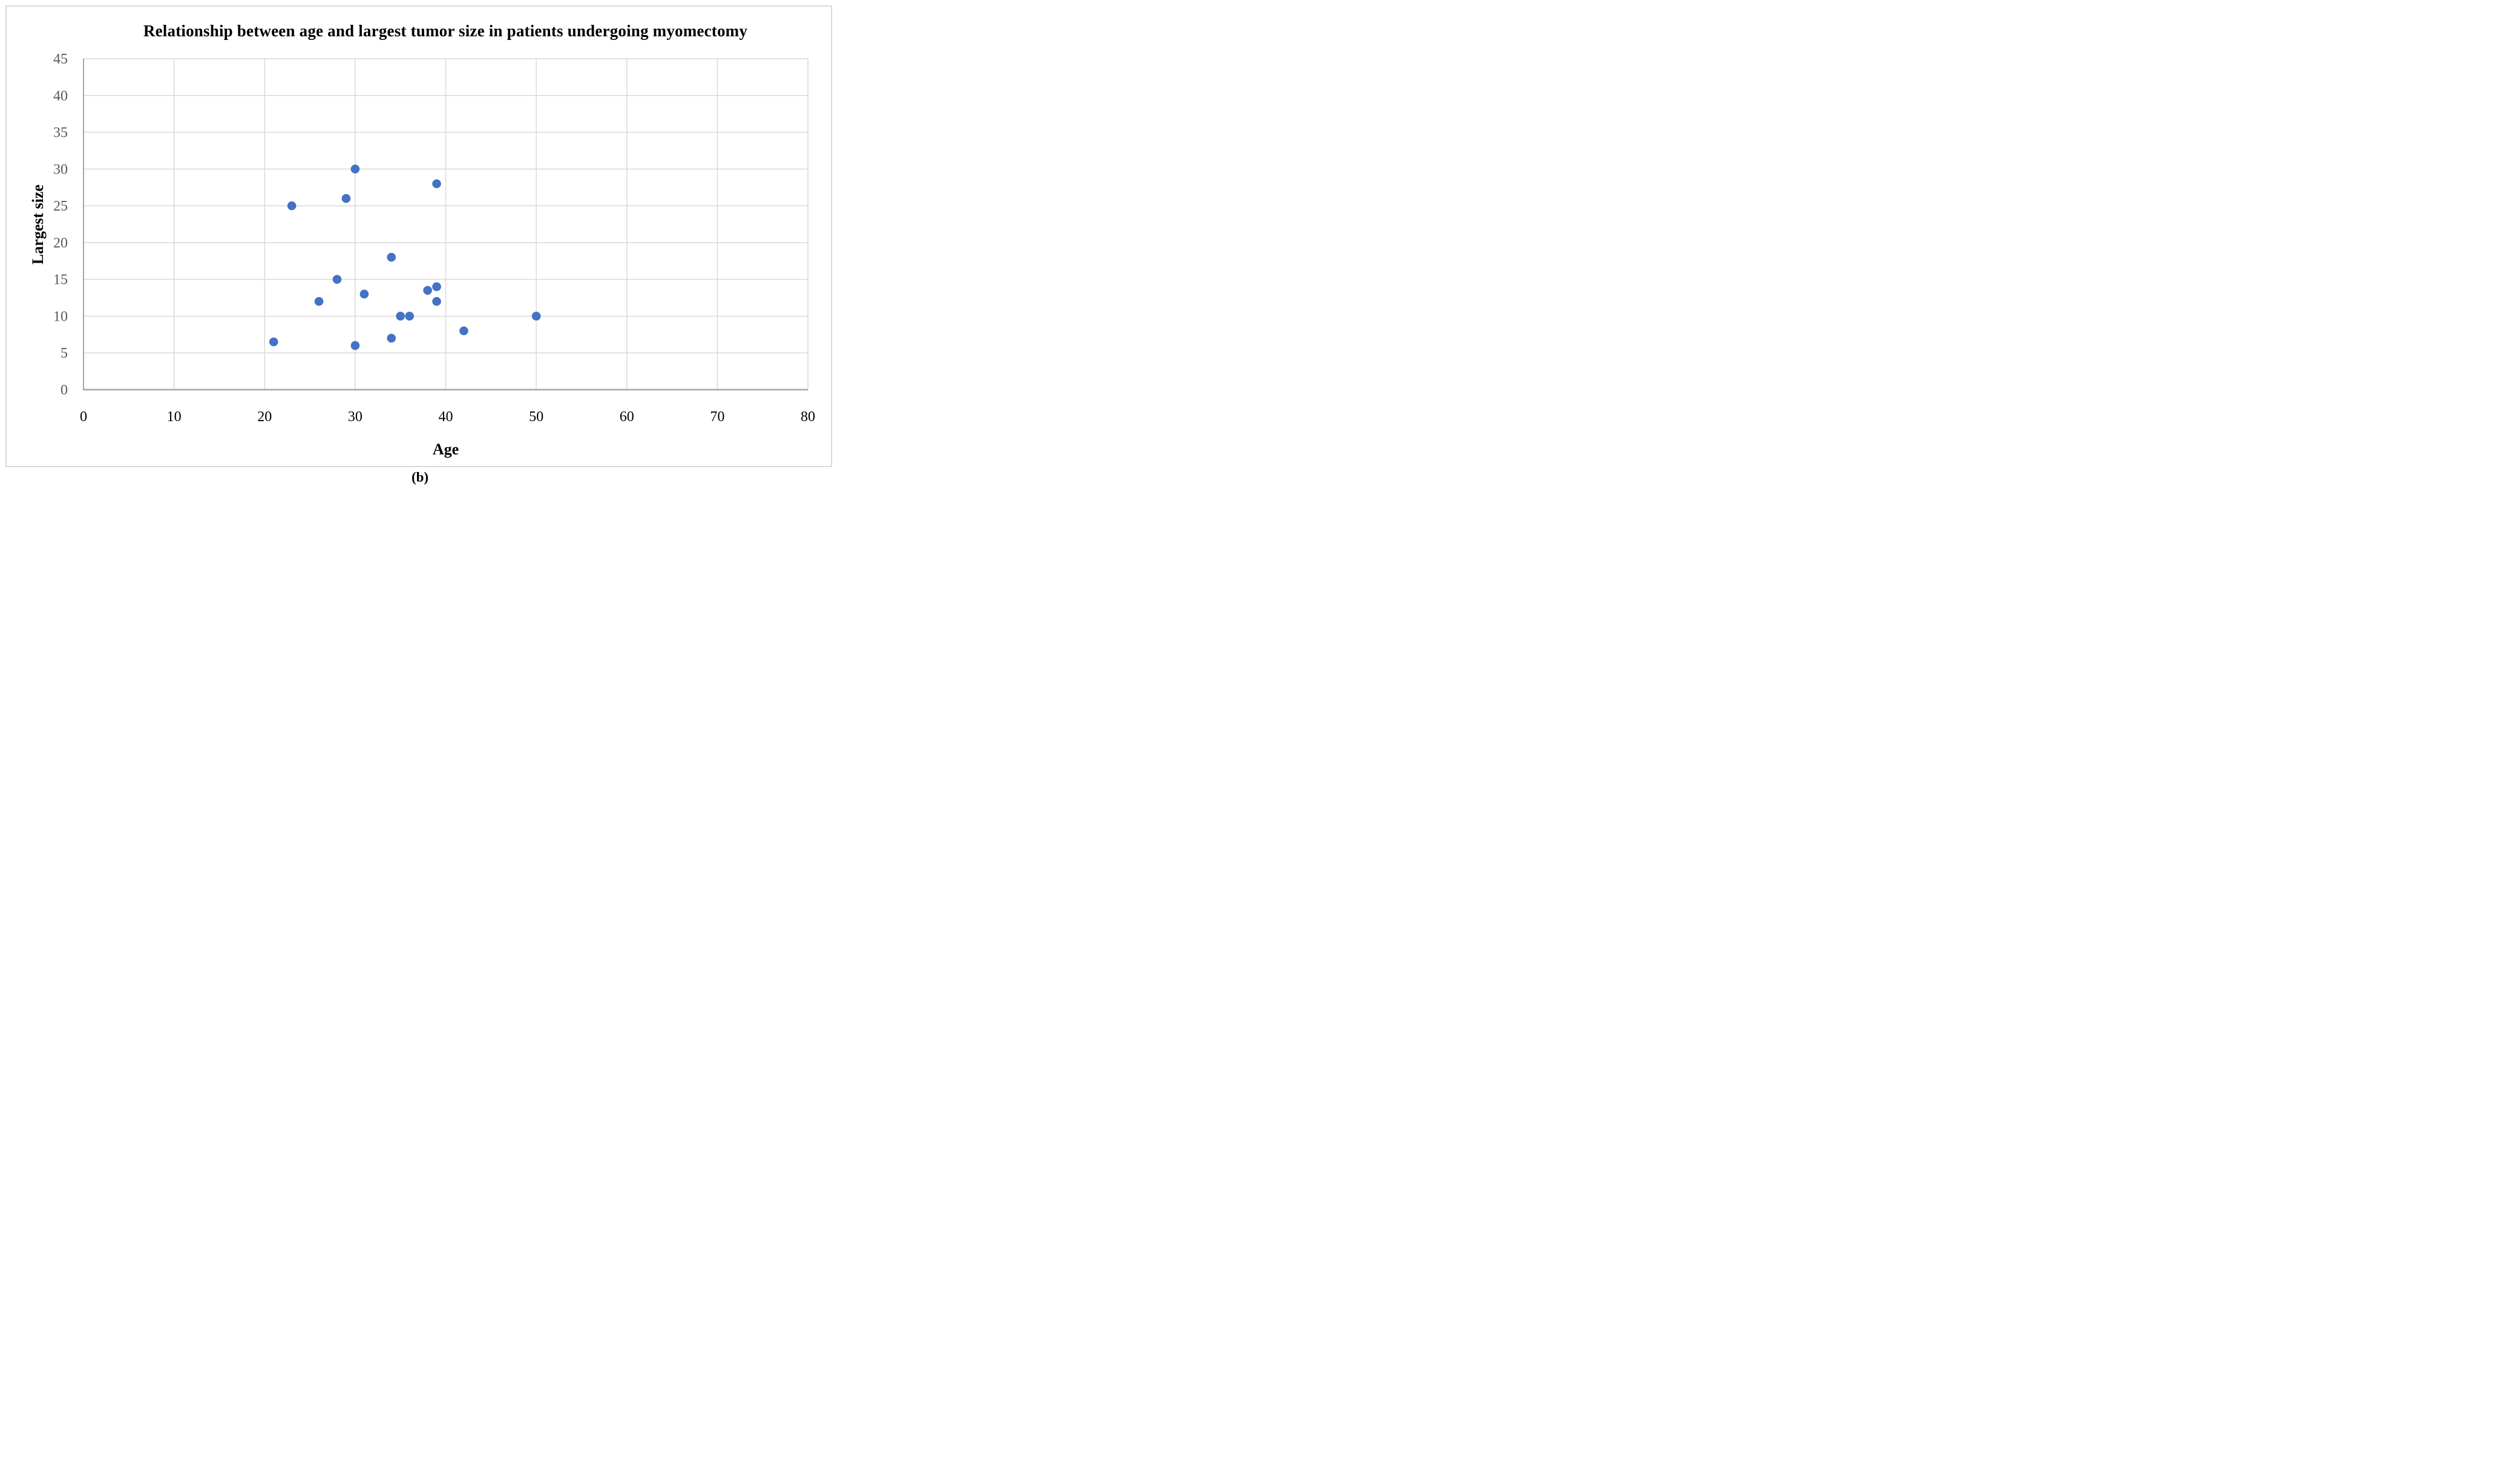 This screenshot has height=1474, width=2520. Describe the element at coordinates (60, 169) in the screenshot. I see `y-tick-label: 30` at that location.